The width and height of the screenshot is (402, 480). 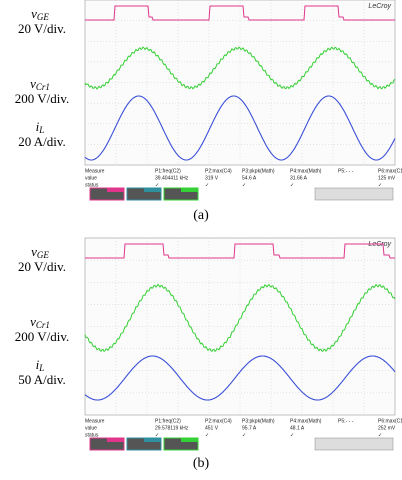 What do you see at coordinates (201, 463) in the screenshot?
I see `caption: (b)` at bounding box center [201, 463].